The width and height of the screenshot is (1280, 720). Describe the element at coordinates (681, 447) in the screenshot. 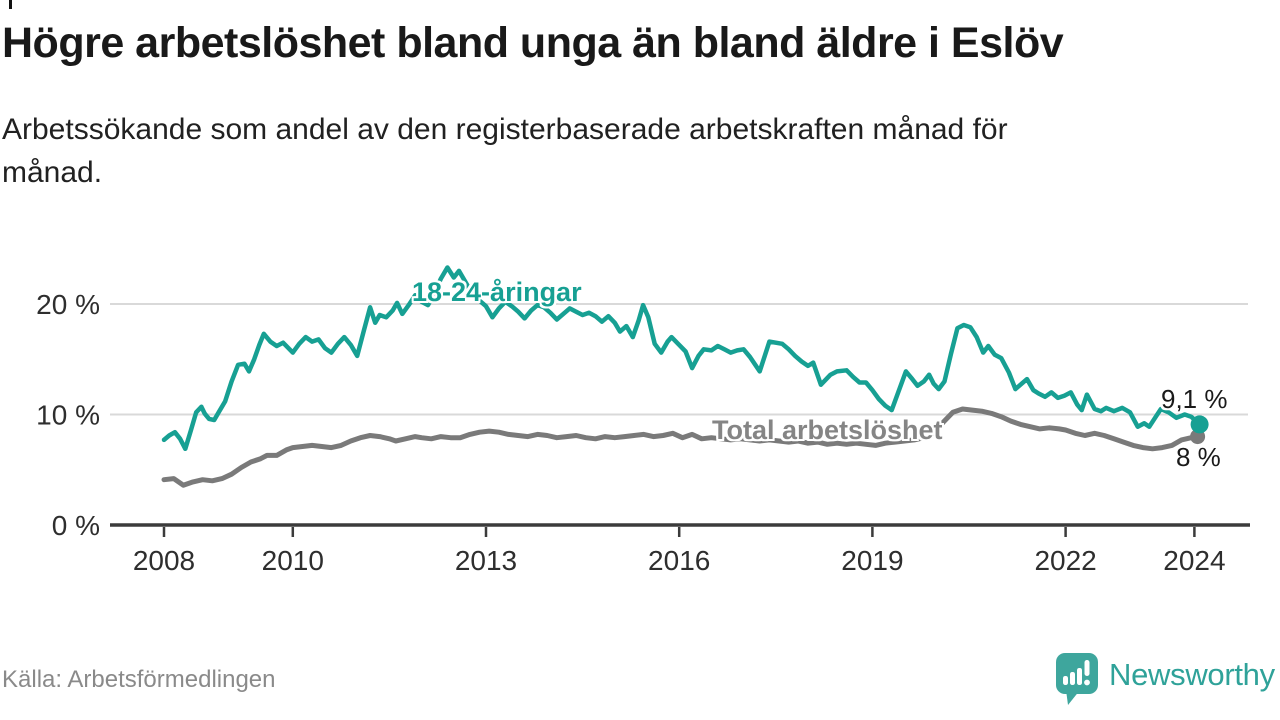

I see `series-line-total` at that location.